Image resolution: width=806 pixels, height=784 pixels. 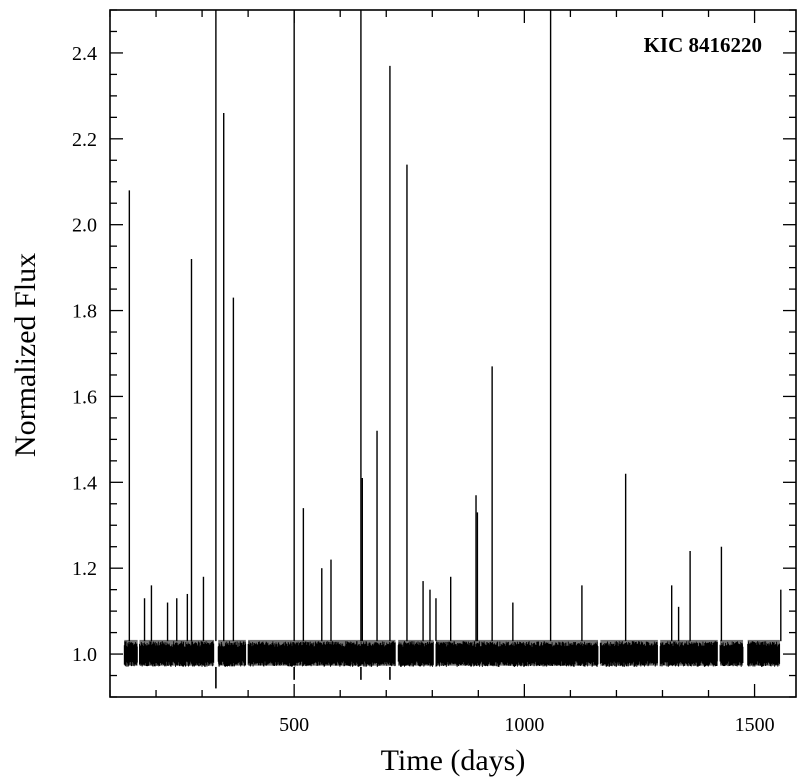 What do you see at coordinates (25, 355) in the screenshot?
I see `y-axis-title: Normalized Flux` at bounding box center [25, 355].